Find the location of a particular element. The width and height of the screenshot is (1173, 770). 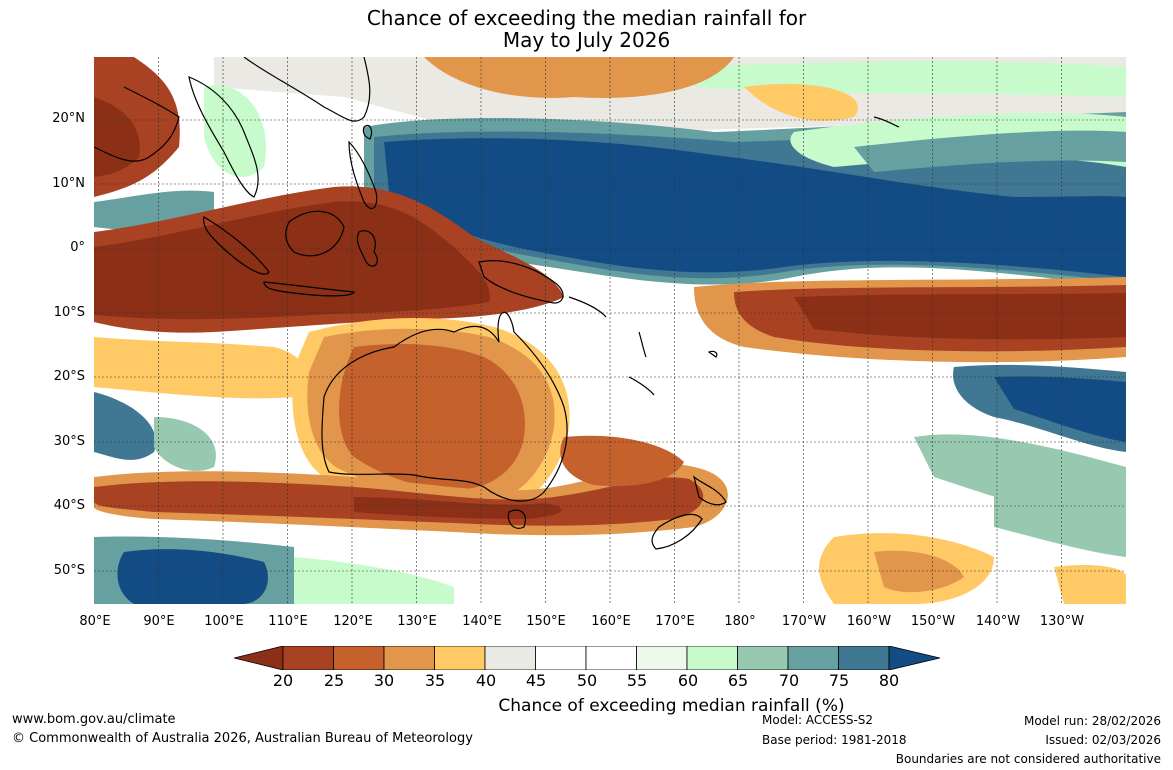

coastline-sumatra is located at coordinates (236, 245).